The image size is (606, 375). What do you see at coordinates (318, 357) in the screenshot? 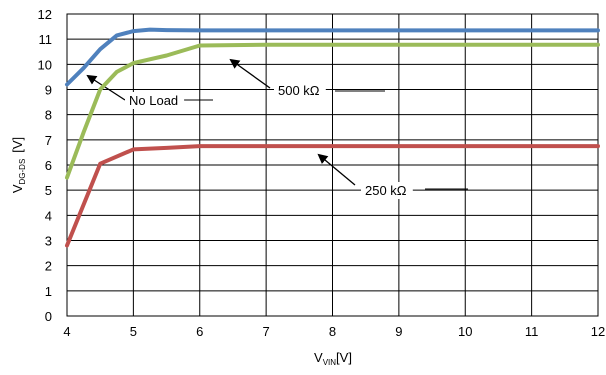
I see `x-axis-title-main: V` at bounding box center [318, 357].